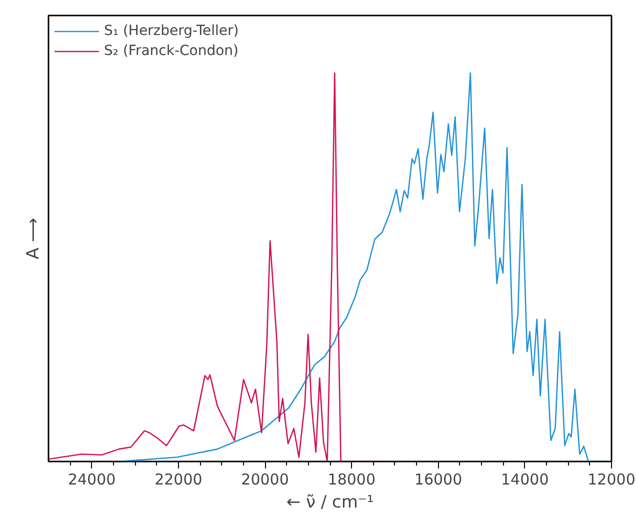 This screenshot has width=636, height=531. I want to click on x-axis-title: ← ν̃ / cm⁻¹, so click(330, 502).